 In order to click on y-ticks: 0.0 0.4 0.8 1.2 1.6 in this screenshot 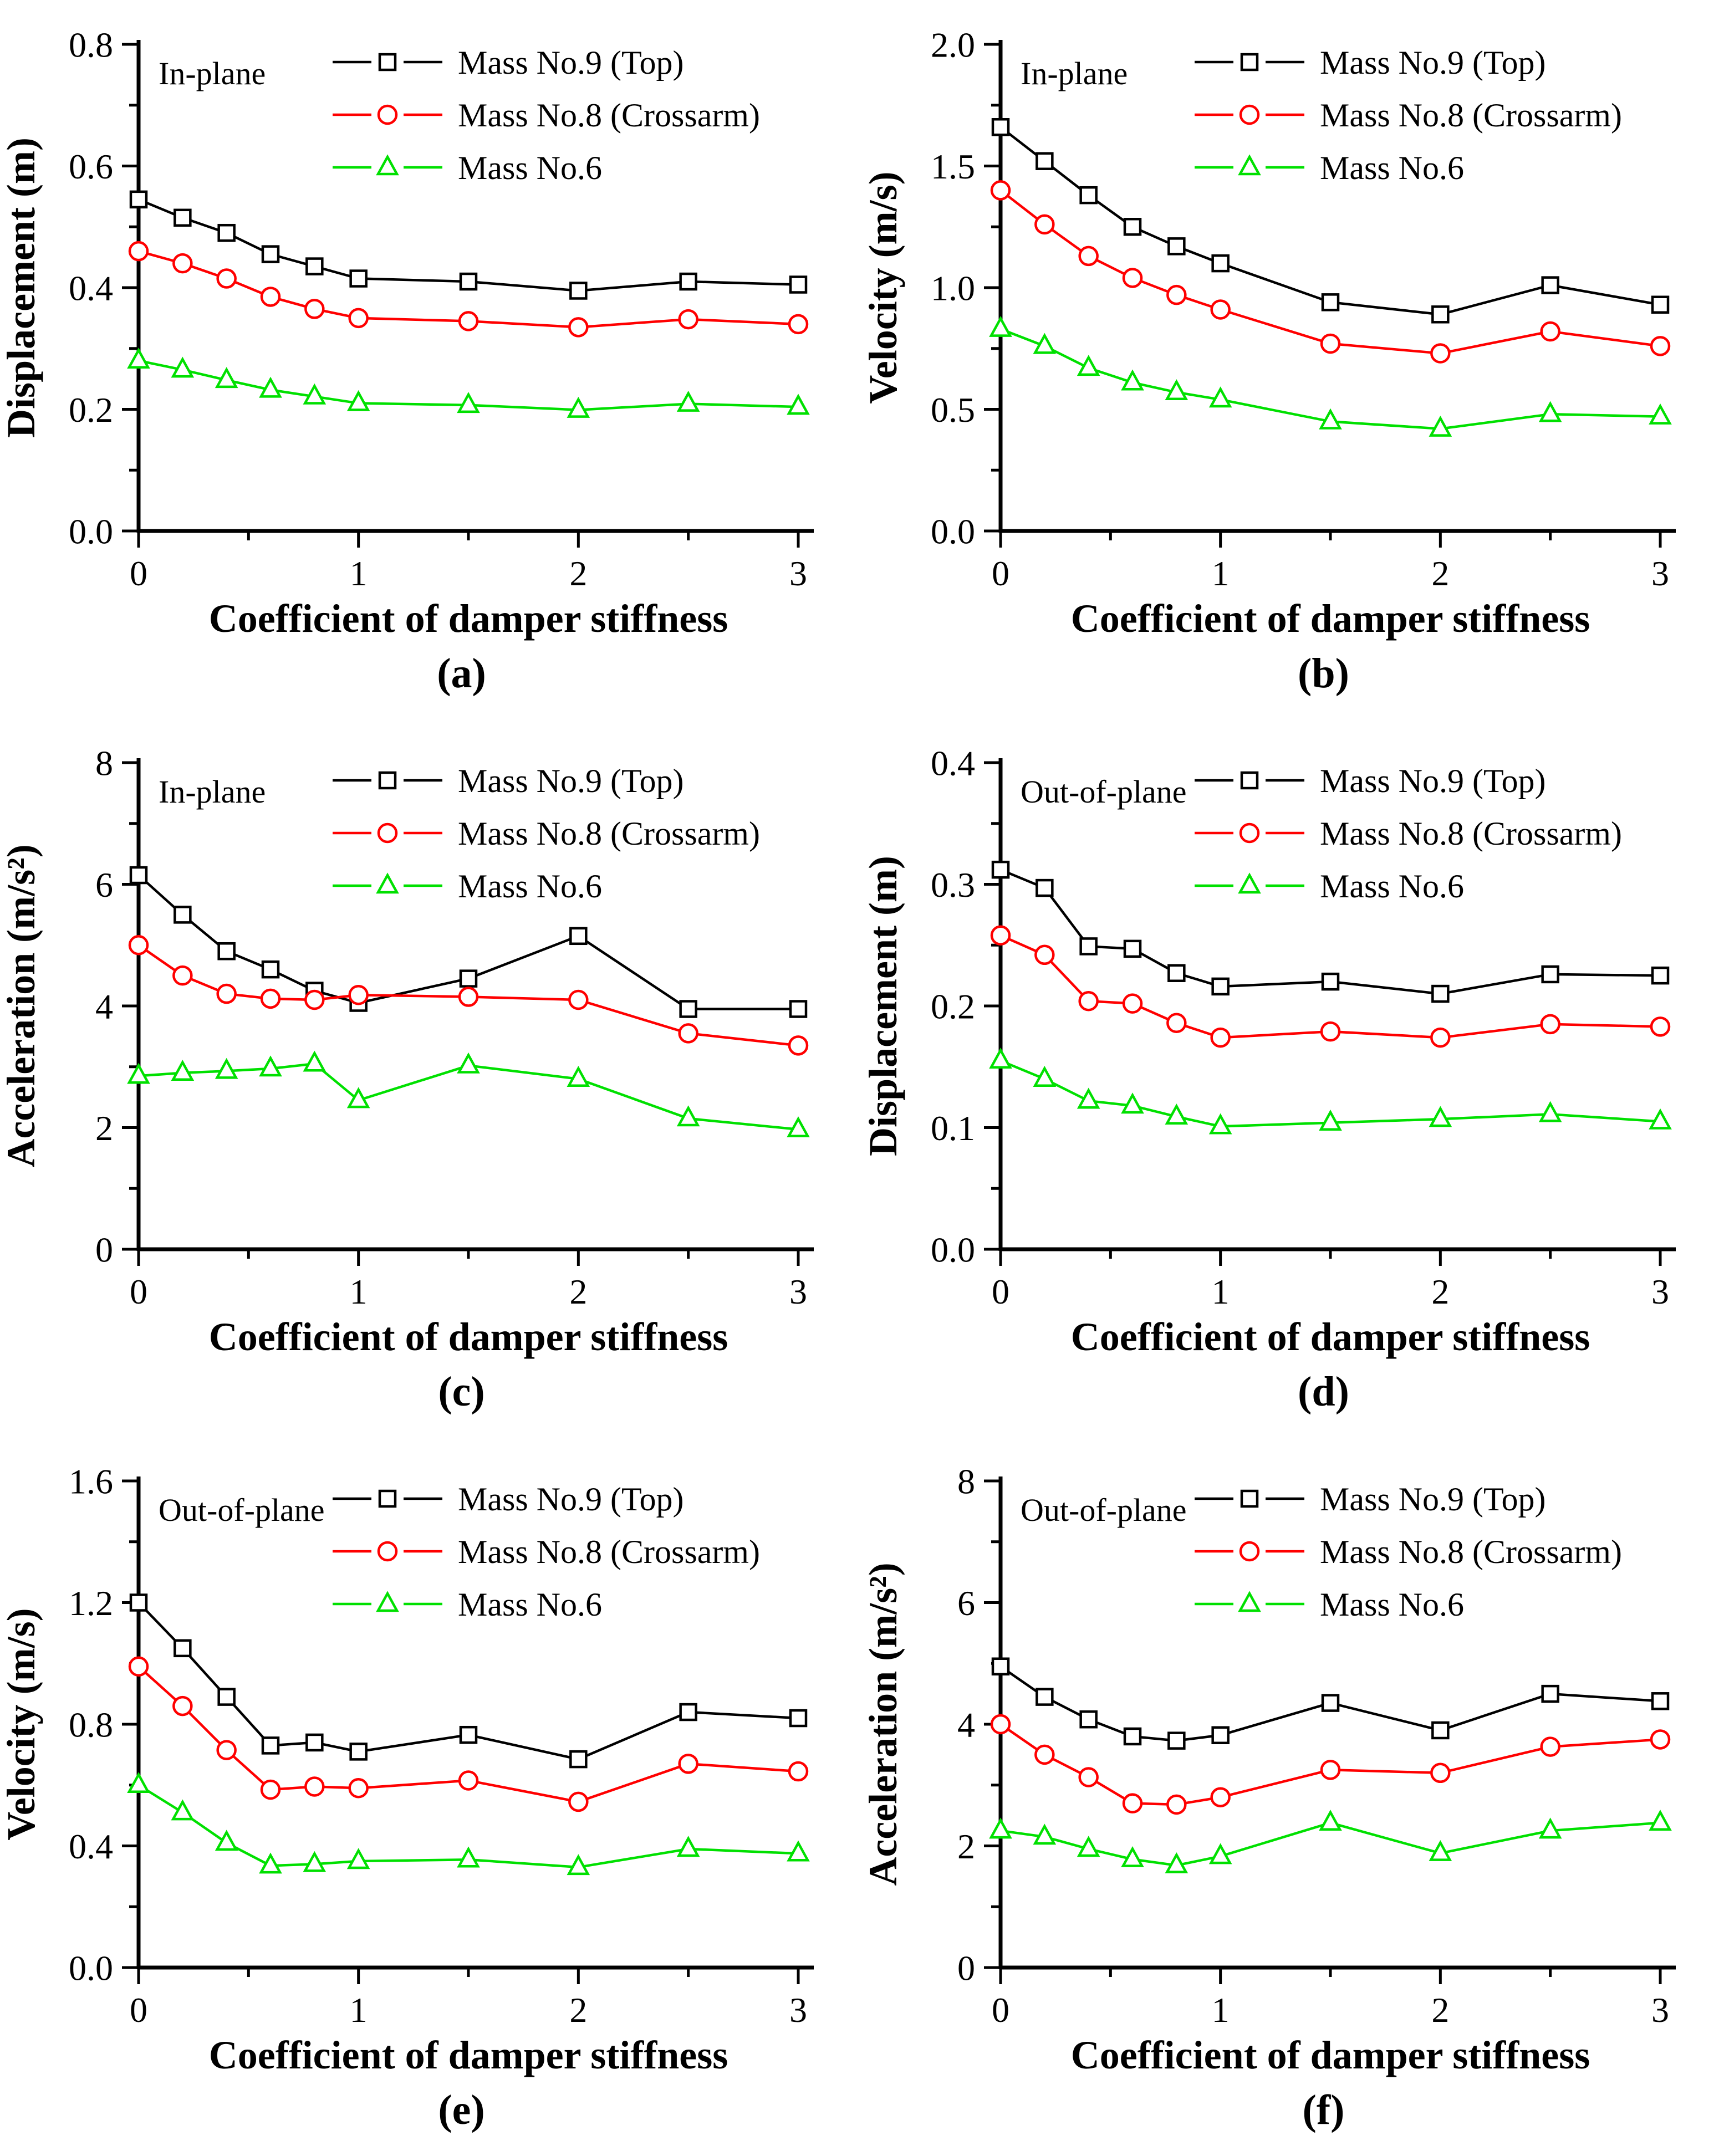, I will do `click(104, 1725)`.